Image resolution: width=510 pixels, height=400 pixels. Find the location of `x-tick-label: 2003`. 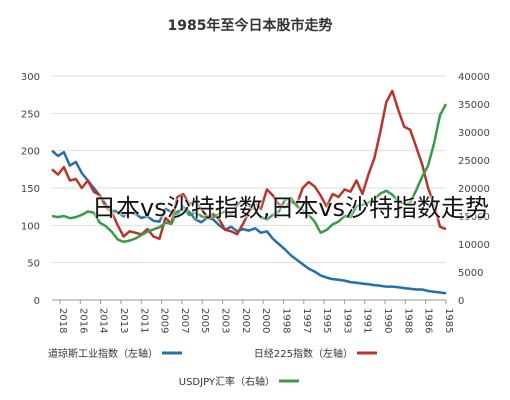

x-tick-label: 2003 is located at coordinates (225, 320).